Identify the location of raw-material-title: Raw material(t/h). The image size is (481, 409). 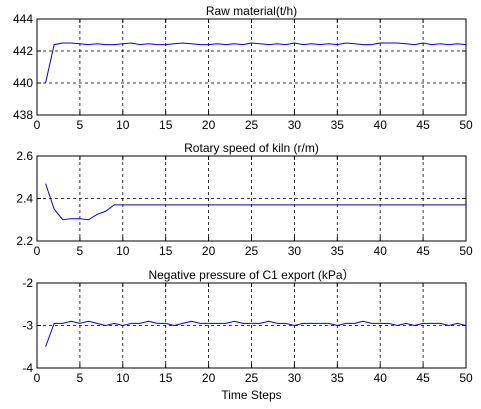
(251, 11).